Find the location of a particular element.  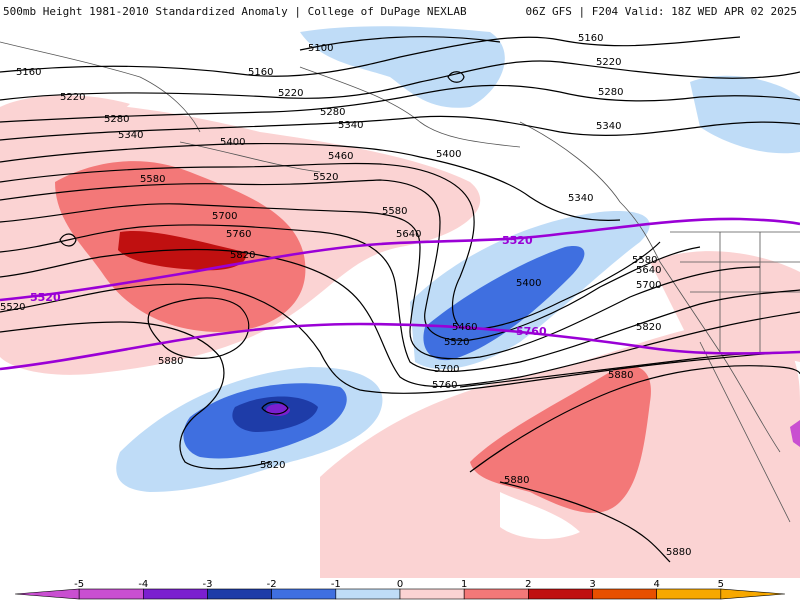

legend-tick-label: 0 is located at coordinates (400, 584).